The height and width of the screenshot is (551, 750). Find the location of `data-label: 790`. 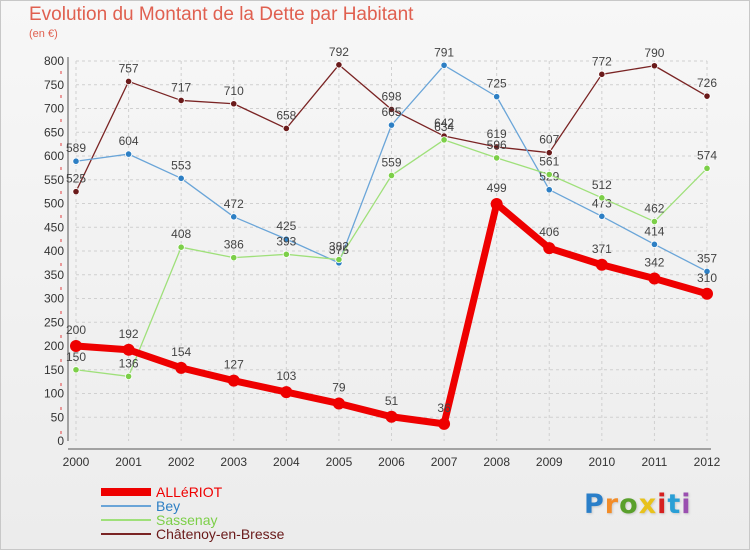

data-label: 790 is located at coordinates (654, 53).